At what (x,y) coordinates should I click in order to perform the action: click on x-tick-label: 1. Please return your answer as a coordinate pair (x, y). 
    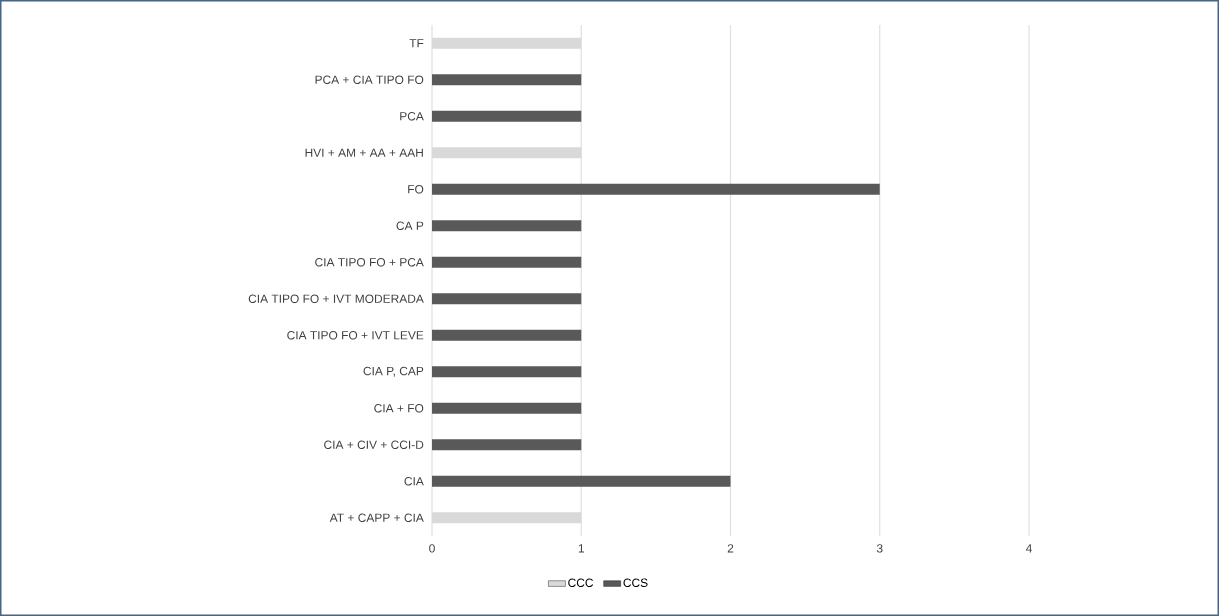
    Looking at the image, I should click on (581, 548).